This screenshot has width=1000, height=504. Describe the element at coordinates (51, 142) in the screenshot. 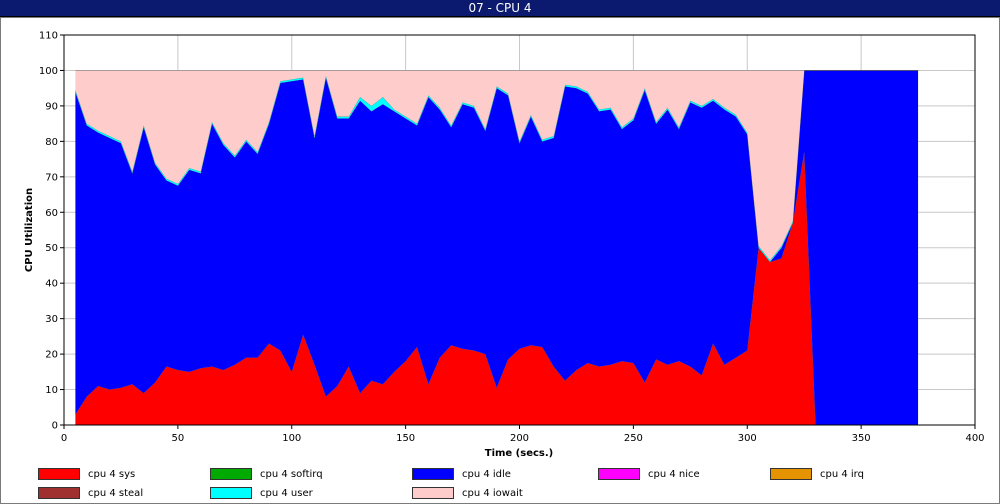

I see `y-tick-label-80: 80` at that location.